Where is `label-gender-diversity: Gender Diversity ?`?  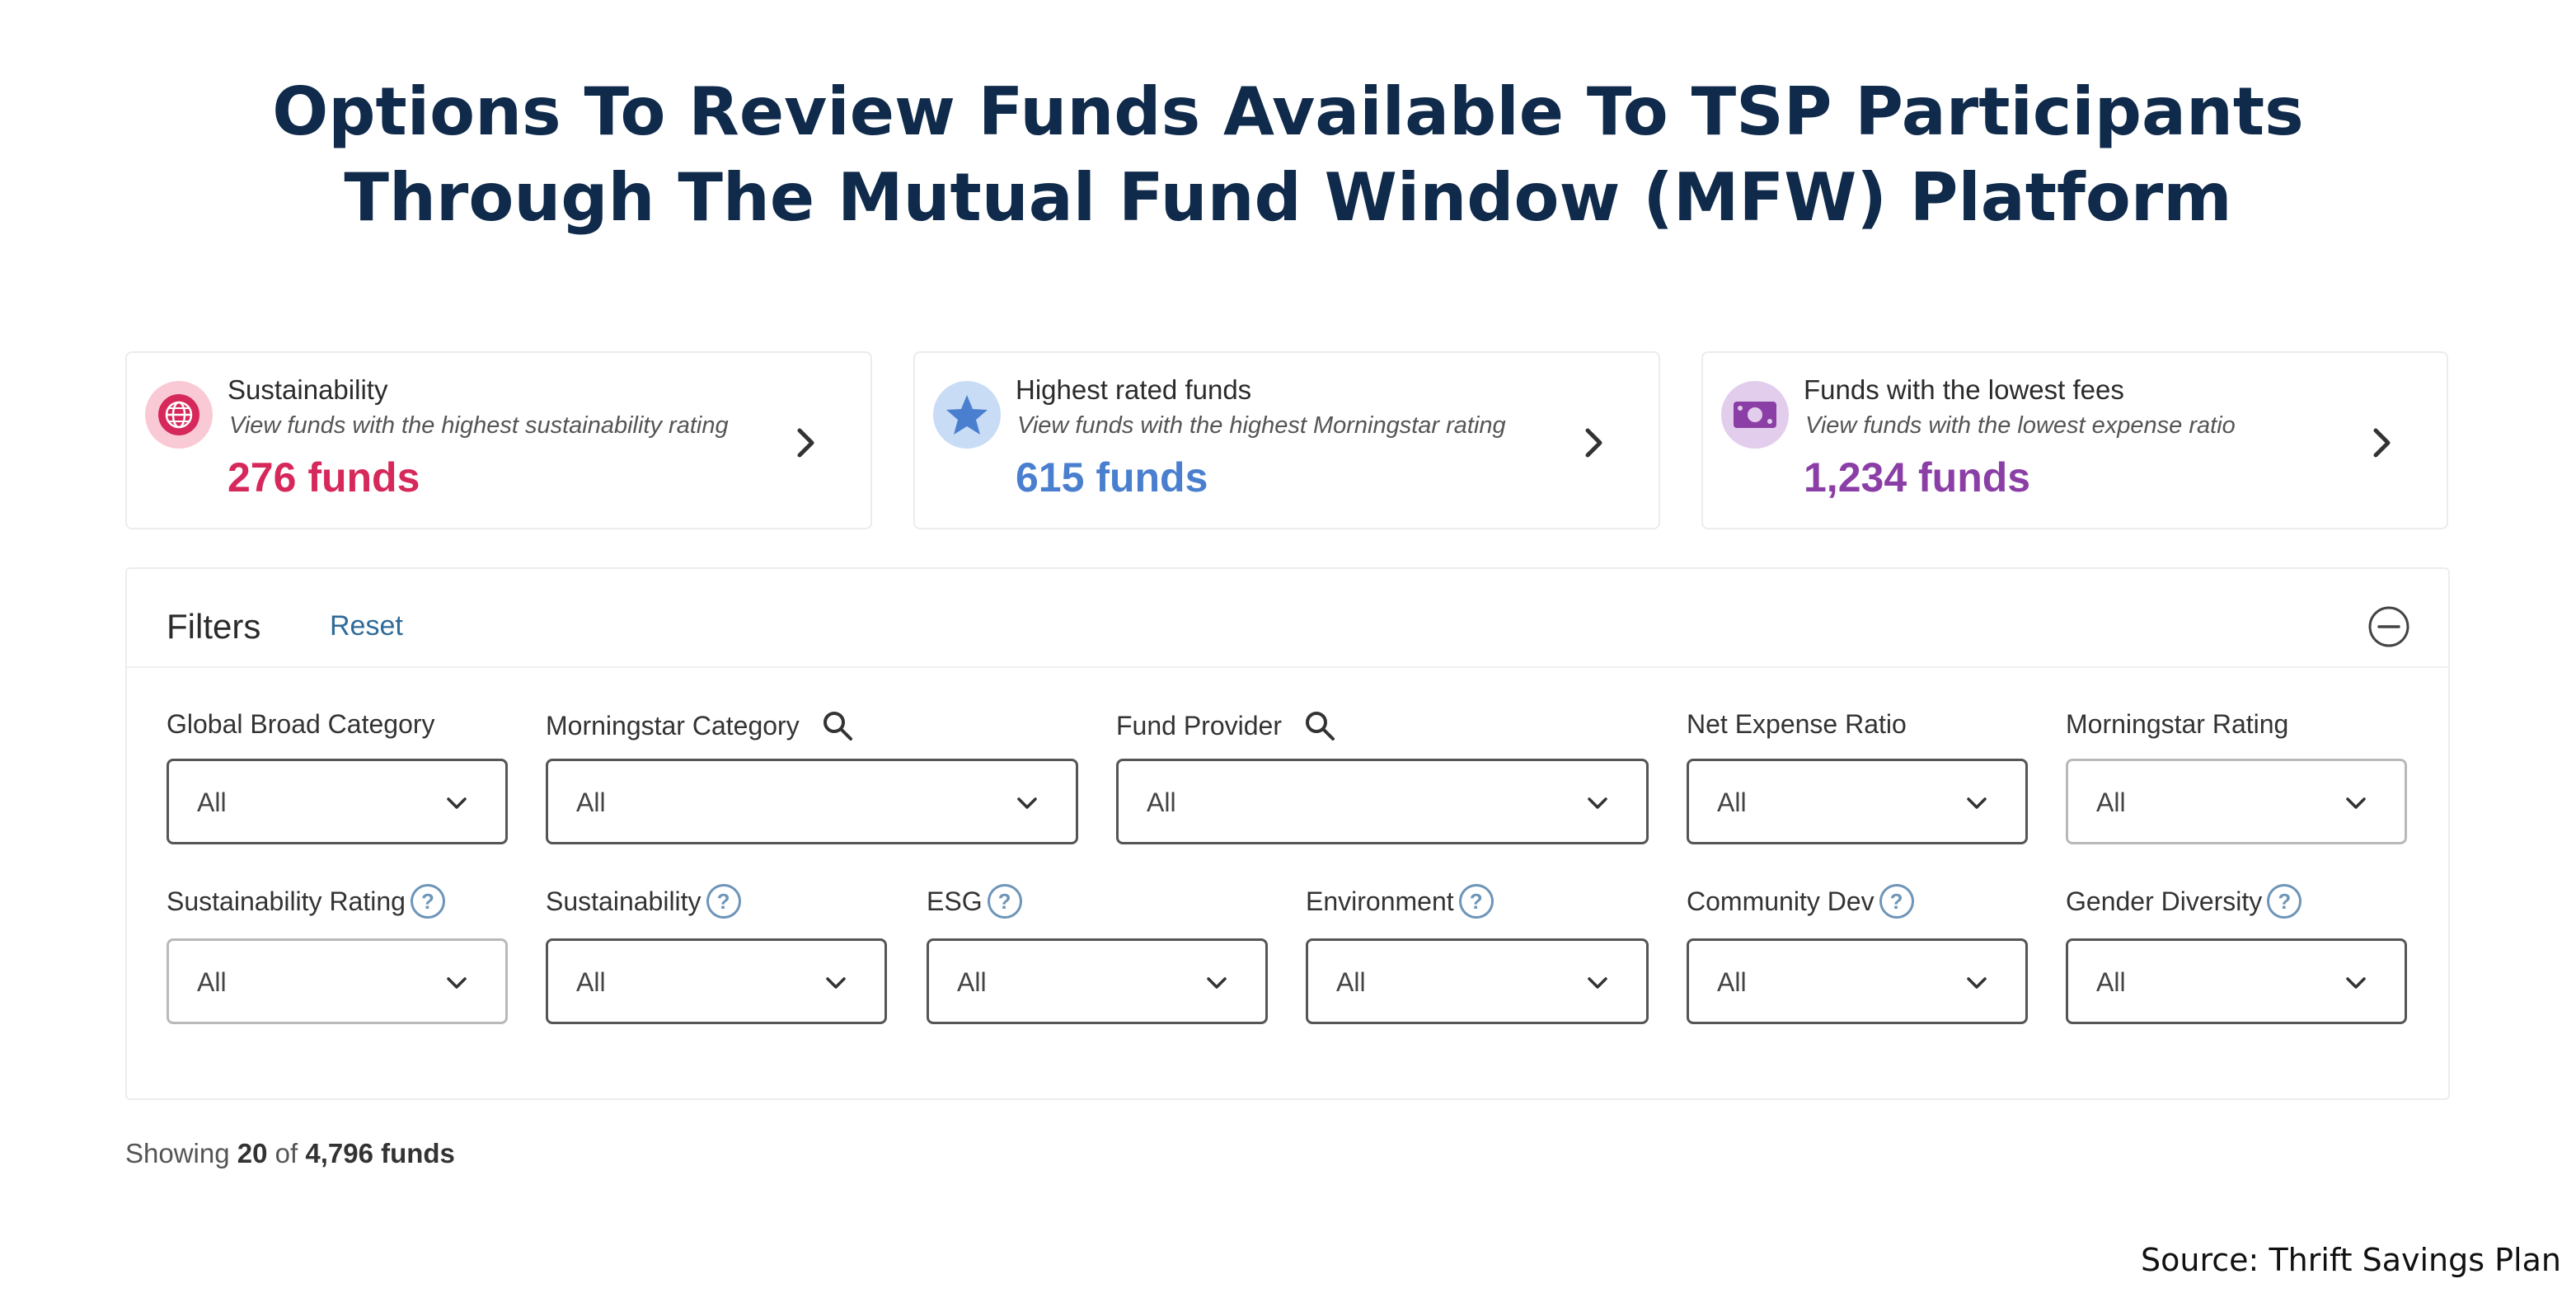 label-gender-diversity: Gender Diversity ? is located at coordinates (2184, 902).